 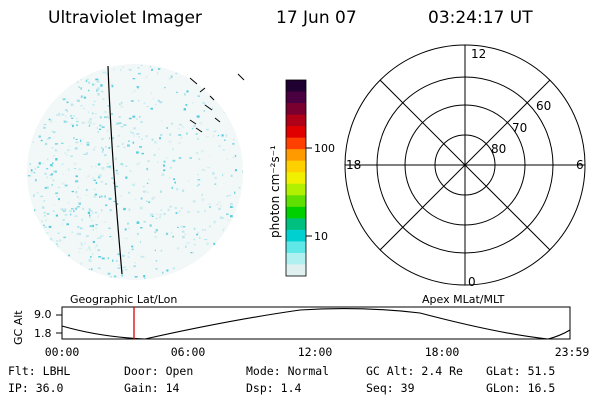 What do you see at coordinates (480, 18) in the screenshot?
I see `time-readout: 03:24:17 UT` at bounding box center [480, 18].